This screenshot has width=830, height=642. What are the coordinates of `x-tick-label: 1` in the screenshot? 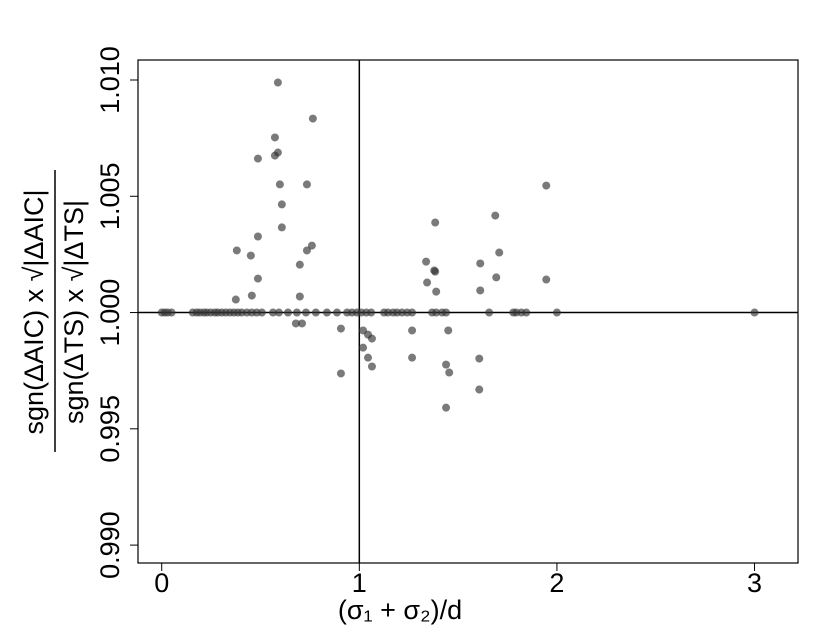 It's located at (359, 583).